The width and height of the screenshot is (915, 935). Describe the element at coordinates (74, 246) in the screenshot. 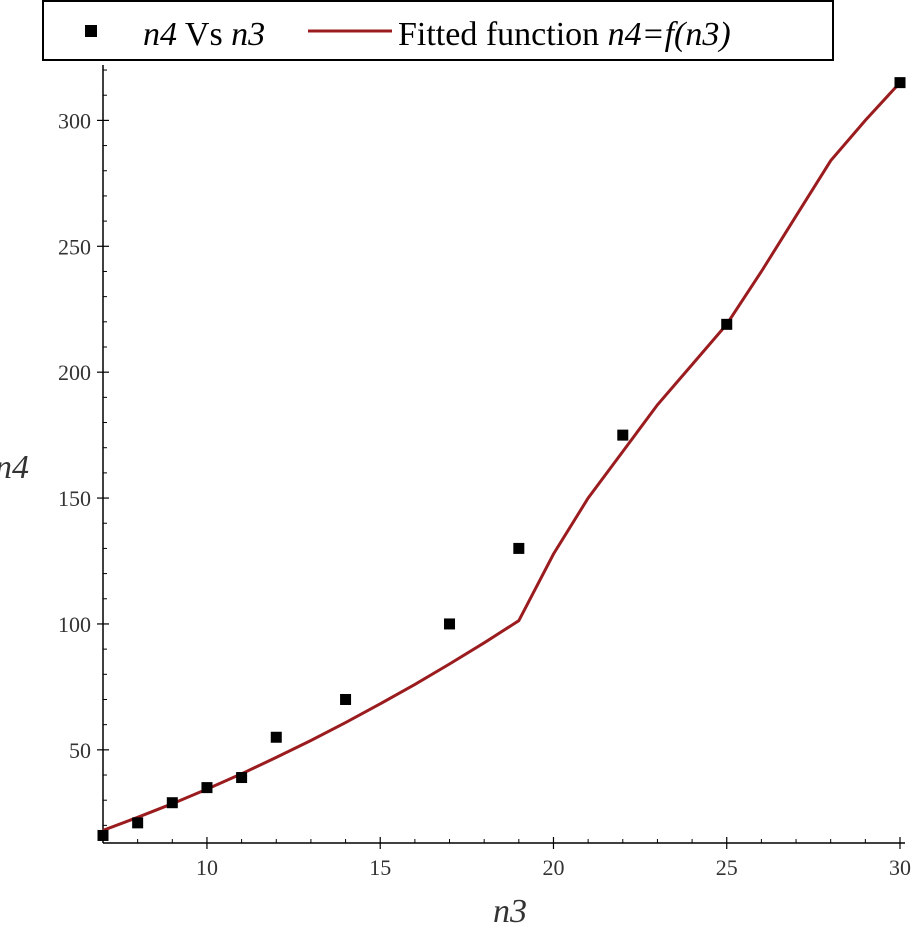

I see `y-tick-label: 250` at that location.